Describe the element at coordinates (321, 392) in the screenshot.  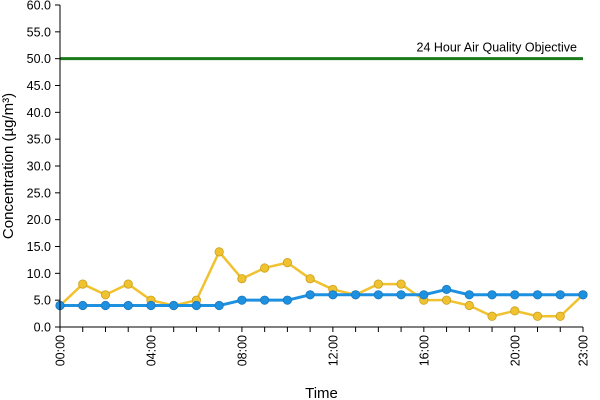
I see `x-axis-title: Time` at that location.